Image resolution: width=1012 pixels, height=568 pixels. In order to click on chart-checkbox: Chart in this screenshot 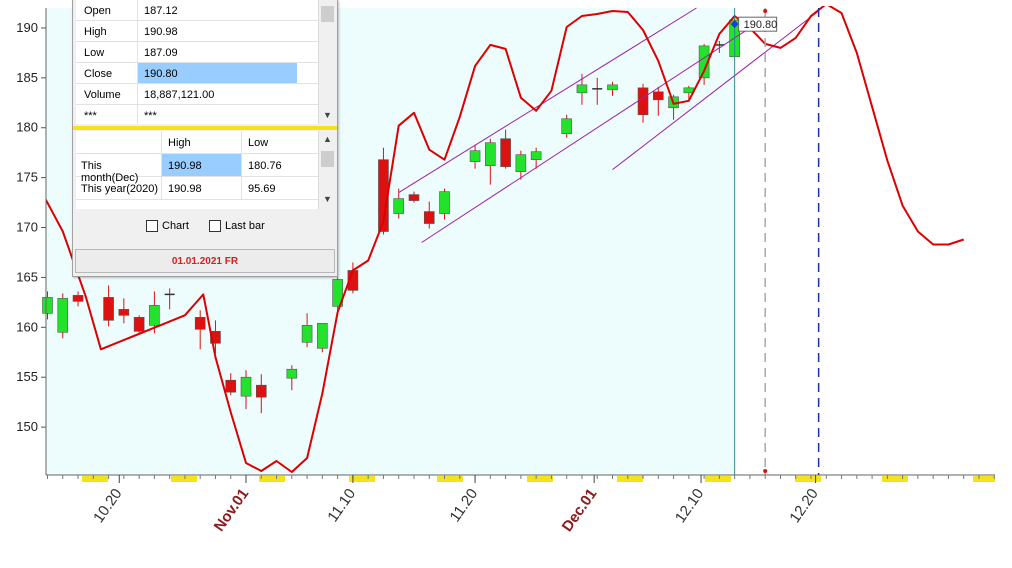, I will do `click(167, 226)`.